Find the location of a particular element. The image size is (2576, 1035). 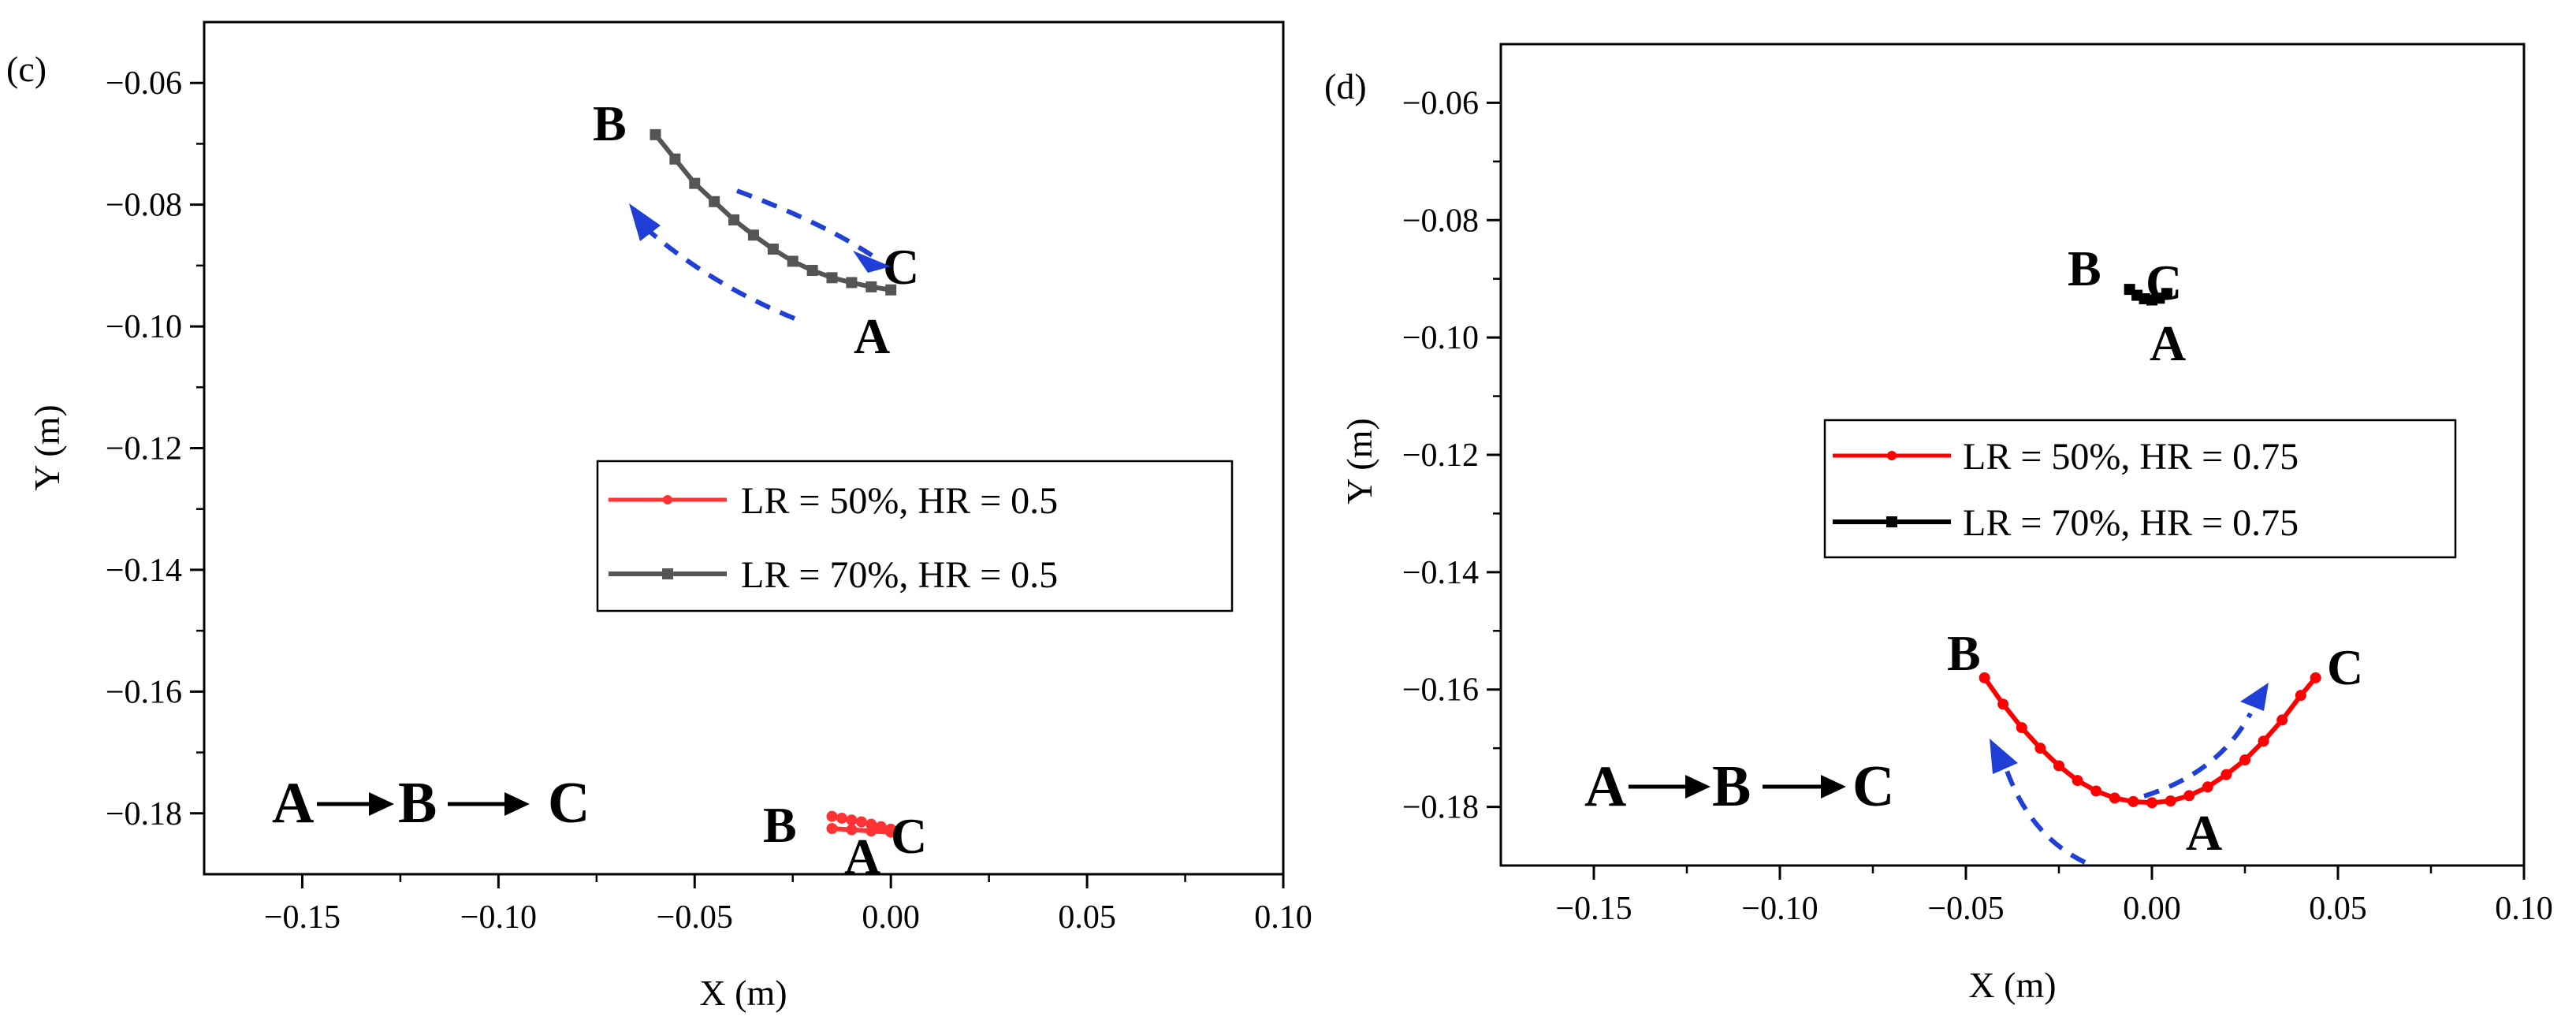

legend-item-c-1: LR = 70%, HR = 0.5 is located at coordinates (833, 575).